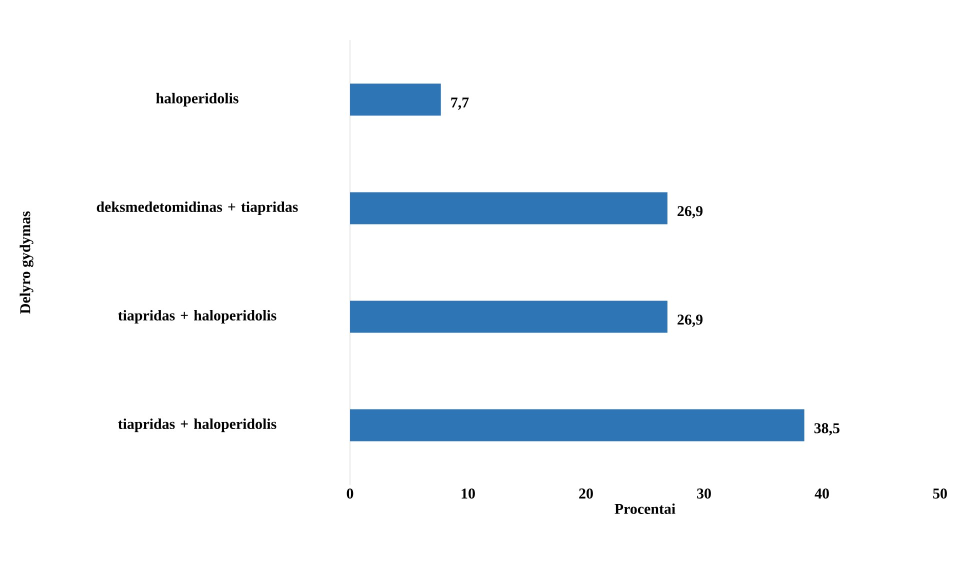  What do you see at coordinates (704, 493) in the screenshot?
I see `x-tick-label: 30` at bounding box center [704, 493].